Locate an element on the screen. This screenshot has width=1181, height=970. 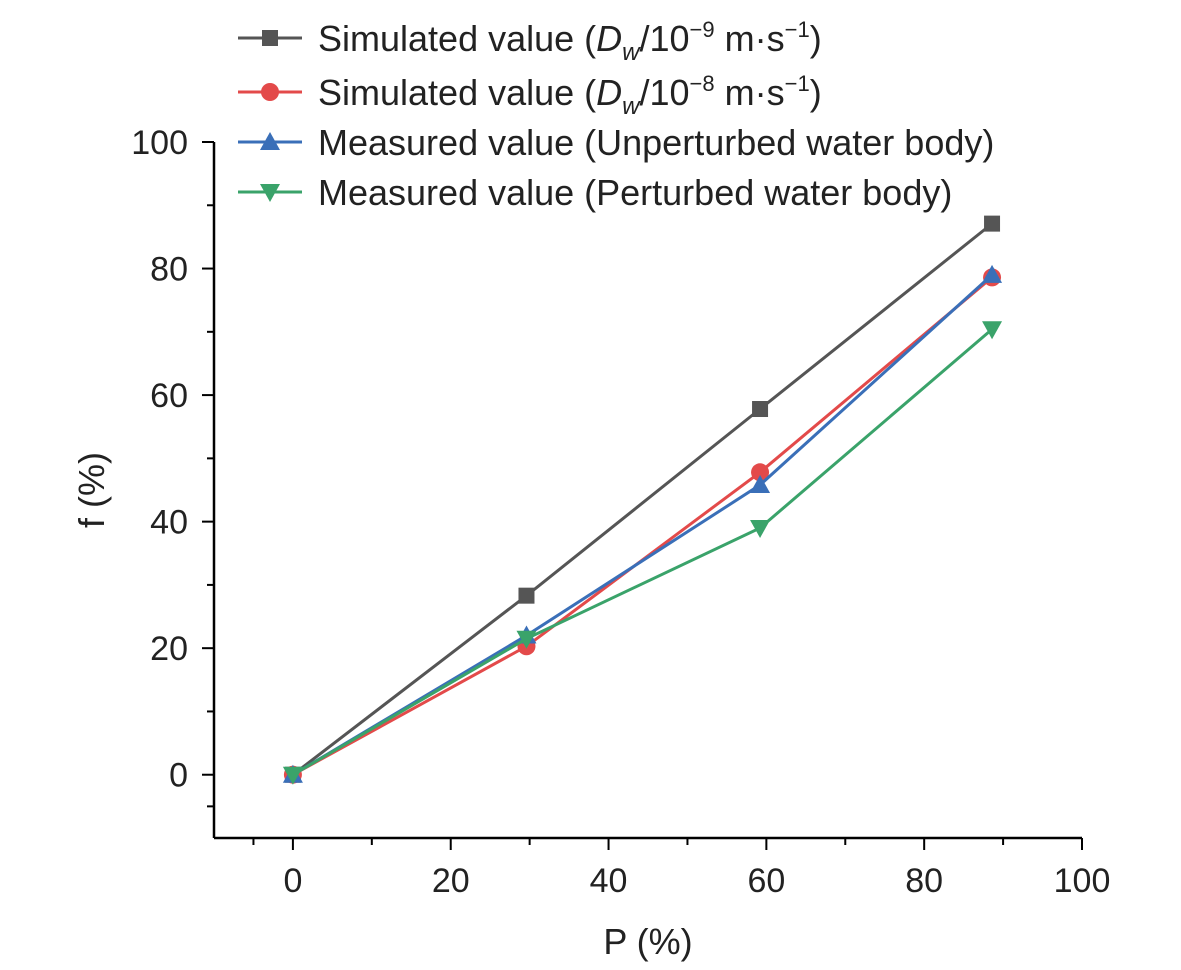
x-tick-label: 20 is located at coordinates (451, 881).